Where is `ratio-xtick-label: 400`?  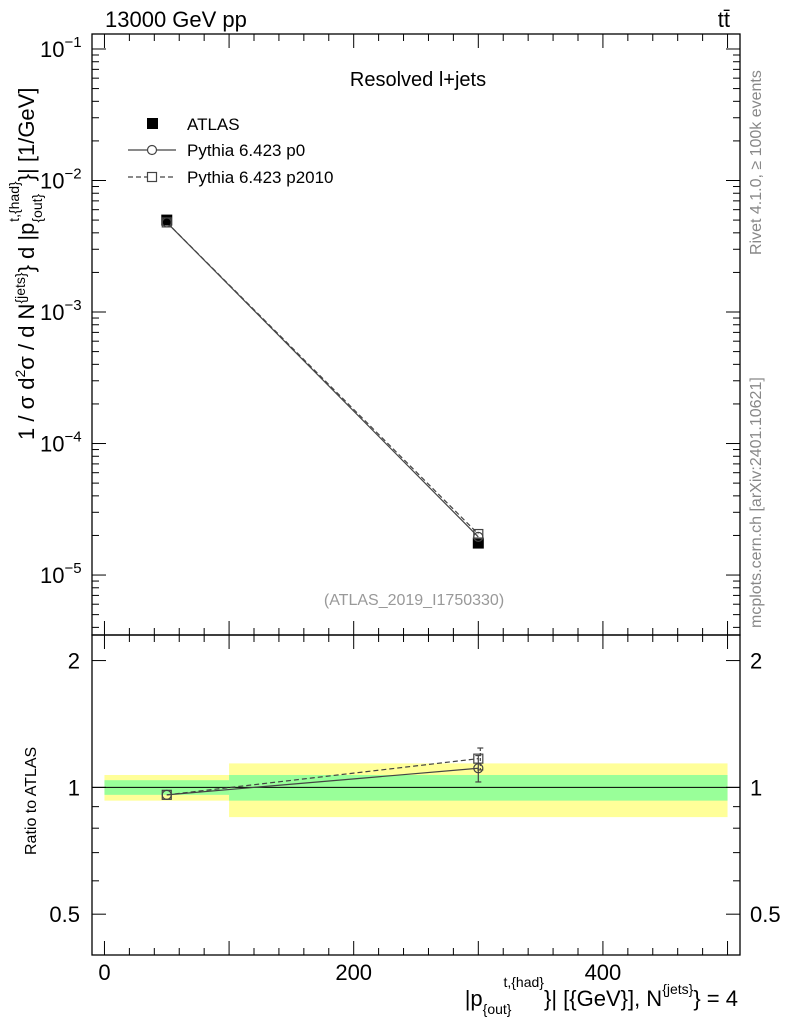
ratio-xtick-label: 400 is located at coordinates (603, 972).